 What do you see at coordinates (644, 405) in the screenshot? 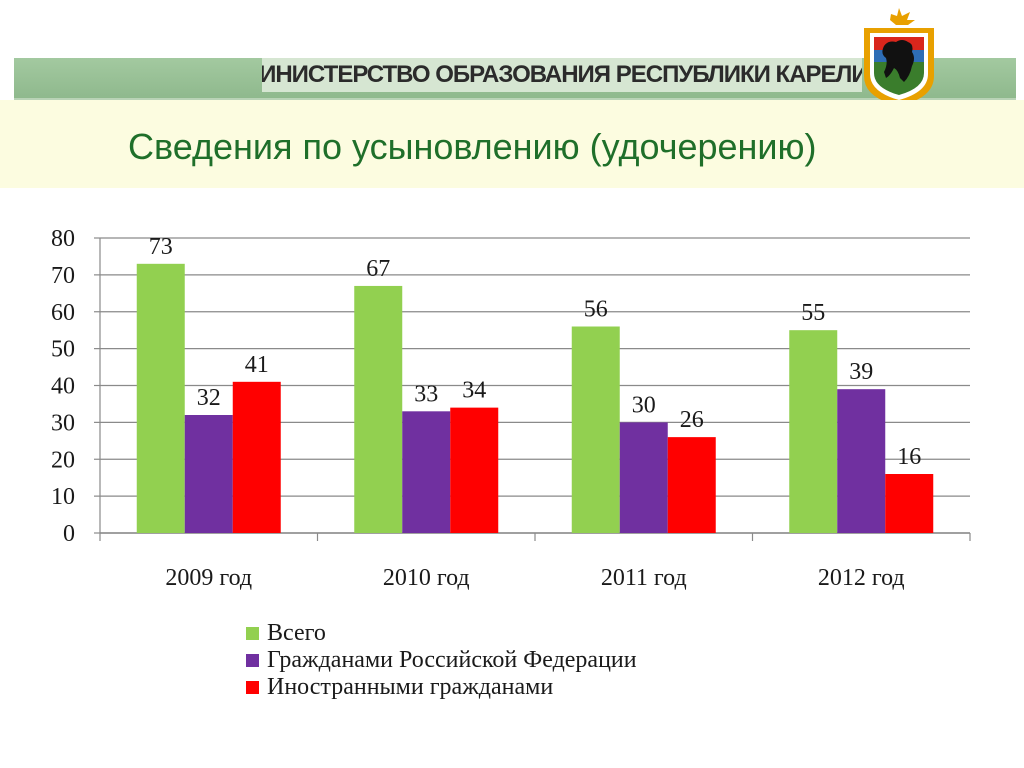
I see `data-label: 30` at bounding box center [644, 405].